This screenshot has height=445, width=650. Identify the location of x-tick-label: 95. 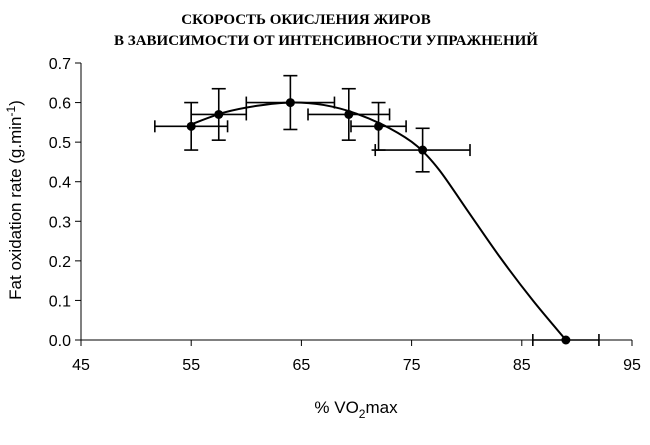
(632, 365).